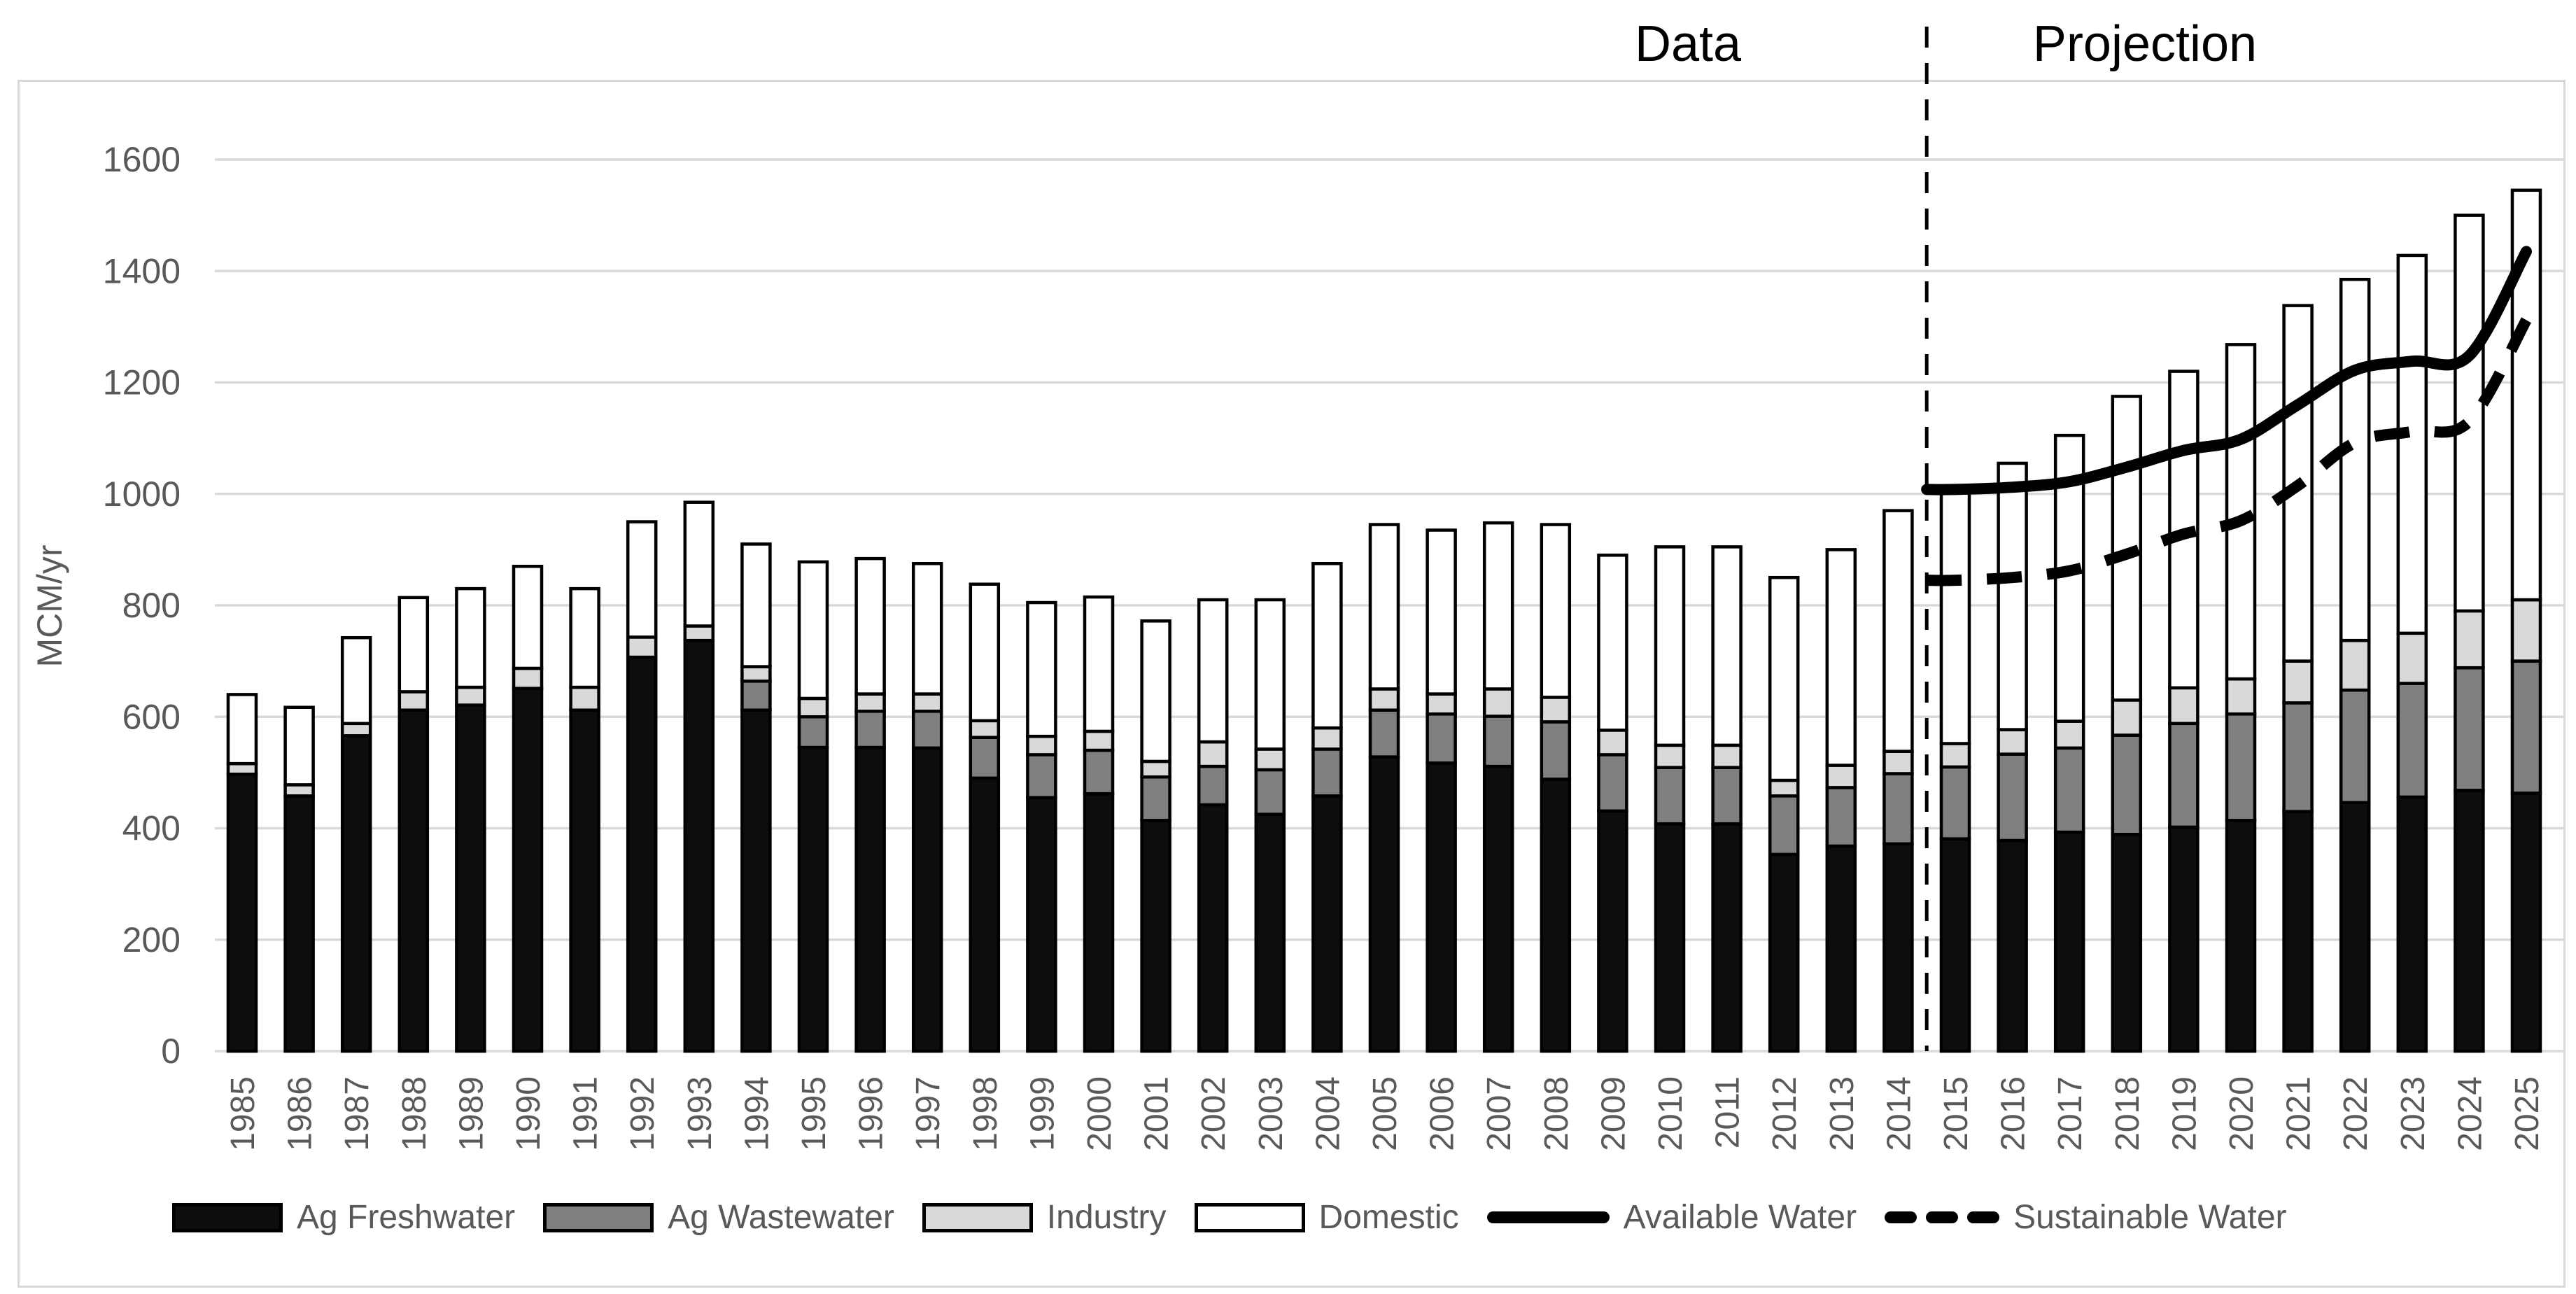 This screenshot has height=1294, width=2576. I want to click on x-tick-2024: 2024, so click(2470, 1113).